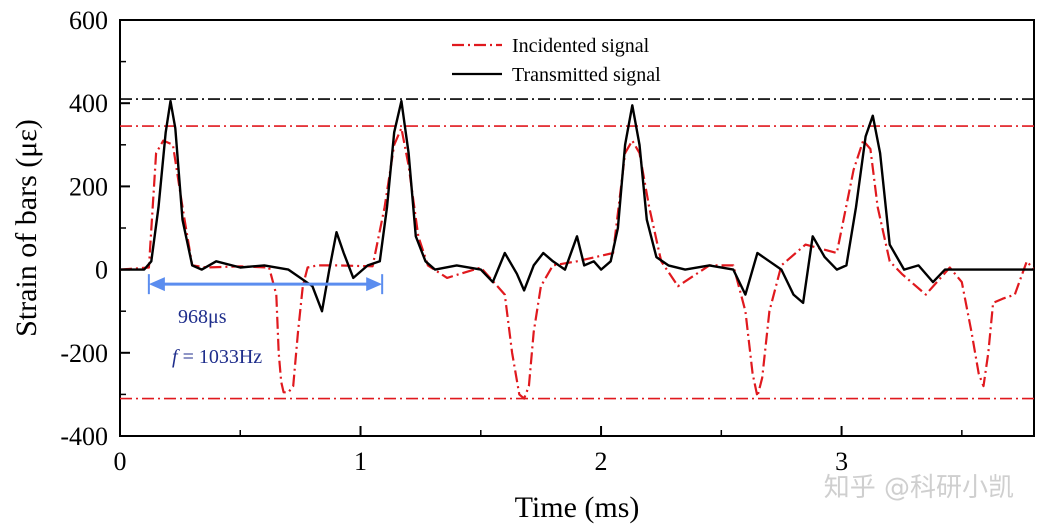 This screenshot has width=1040, height=529. I want to click on legend-label-incident: Incidented signal, so click(581, 46).